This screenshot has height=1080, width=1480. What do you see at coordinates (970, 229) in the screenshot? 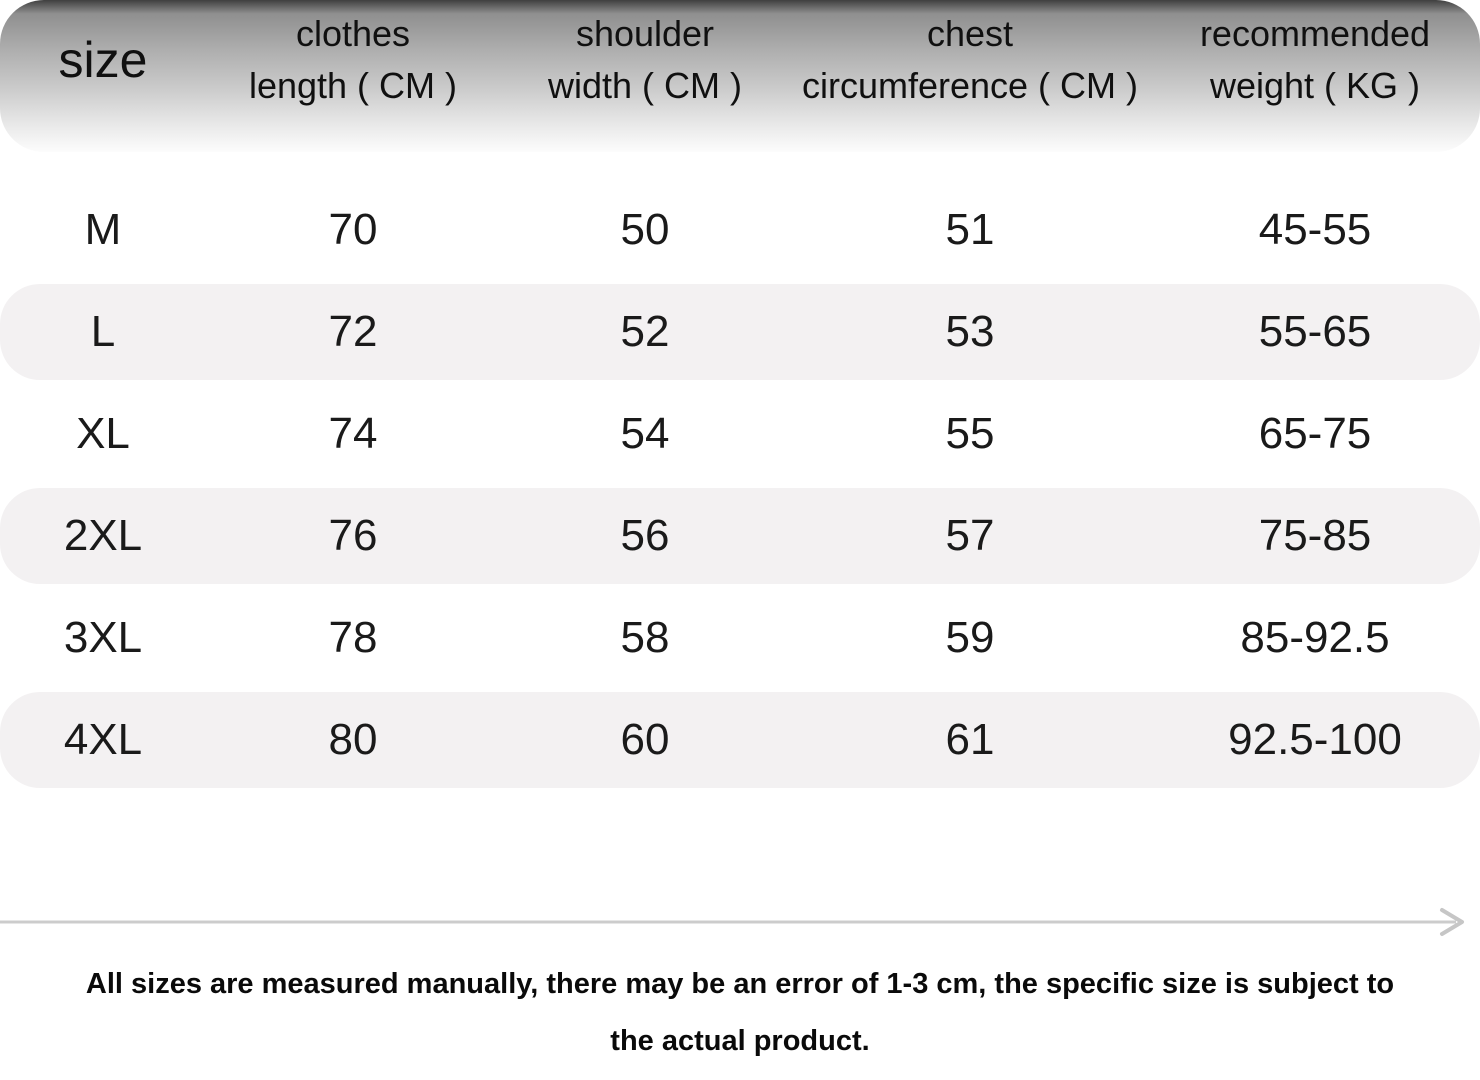
I see `chest-circumference-cell: 51` at bounding box center [970, 229].